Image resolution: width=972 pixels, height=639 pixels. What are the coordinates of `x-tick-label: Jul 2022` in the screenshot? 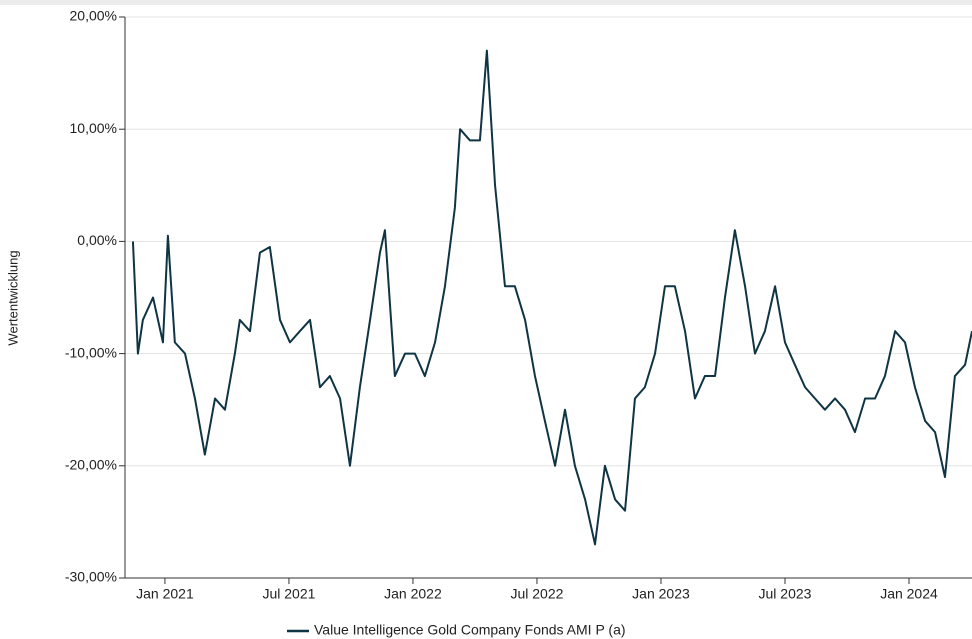 It's located at (536, 594).